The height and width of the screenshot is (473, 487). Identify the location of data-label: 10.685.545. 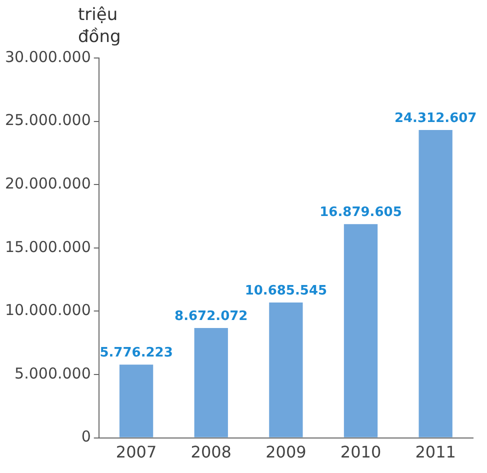
(286, 290).